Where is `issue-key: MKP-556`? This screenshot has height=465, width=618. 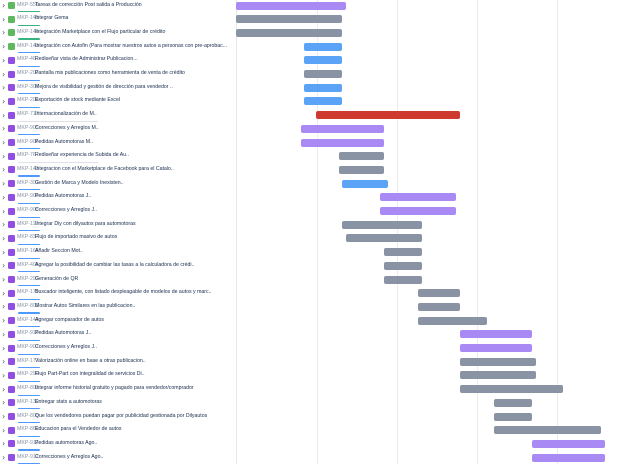 issue-key: MKP-556 is located at coordinates (28, 4).